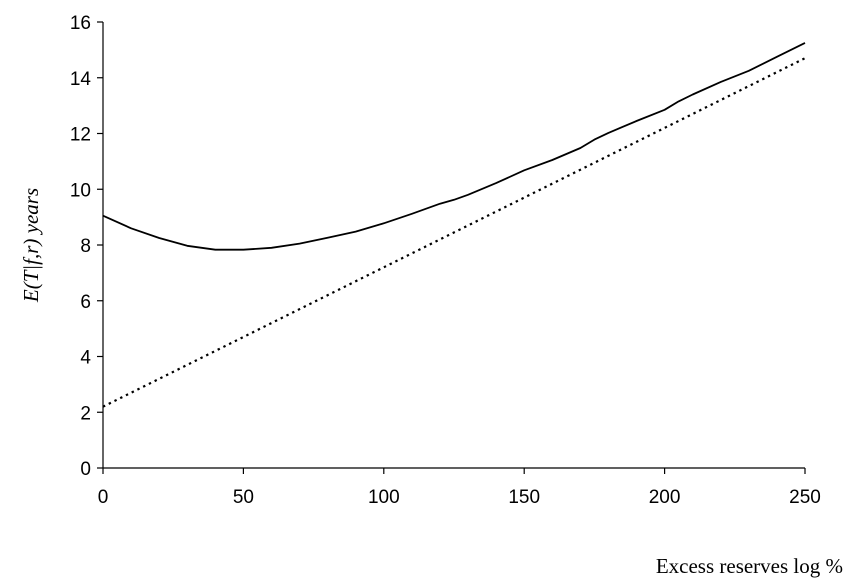  Describe the element at coordinates (31, 245) in the screenshot. I see `y-axis-title: E(T|f,r) years` at that location.